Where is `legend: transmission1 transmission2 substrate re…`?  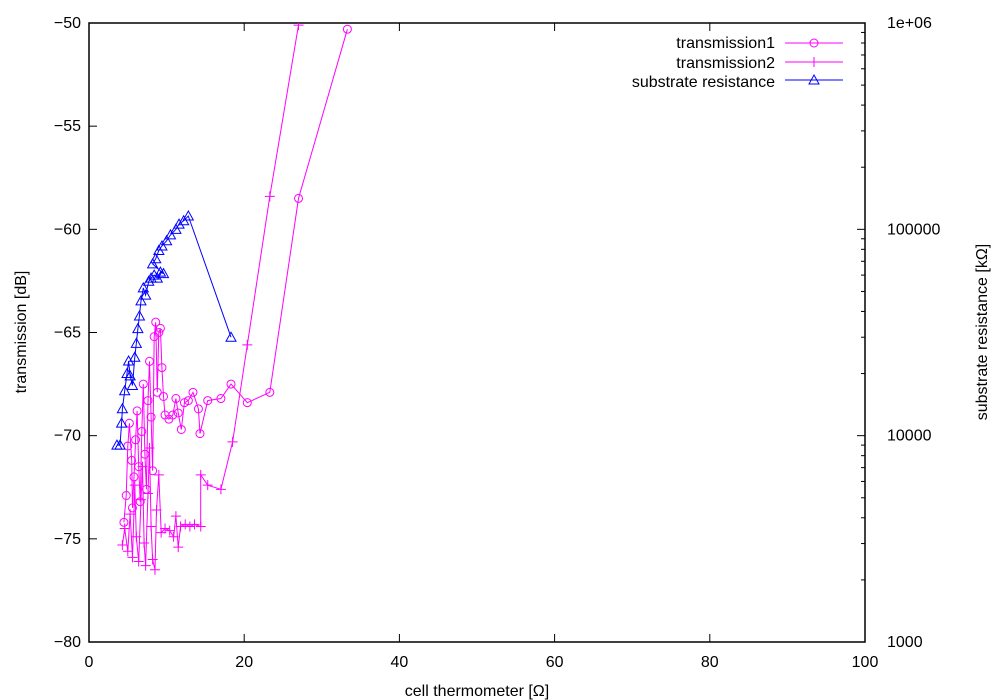
legend: transmission1 transmission2 substrate re… is located at coordinates (737, 63).